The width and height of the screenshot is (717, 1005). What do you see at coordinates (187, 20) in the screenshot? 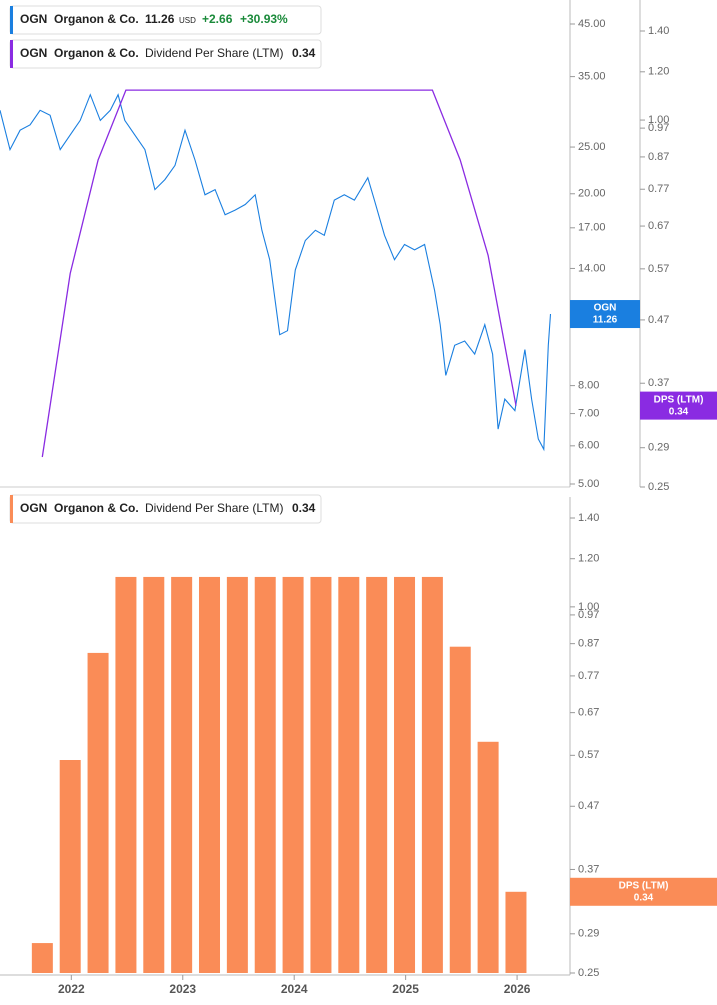
I see `legend-currency: USD` at bounding box center [187, 20].